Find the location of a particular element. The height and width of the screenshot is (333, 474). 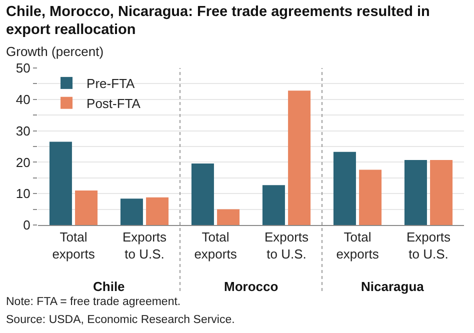

text: Morocco is located at coordinates (251, 286).